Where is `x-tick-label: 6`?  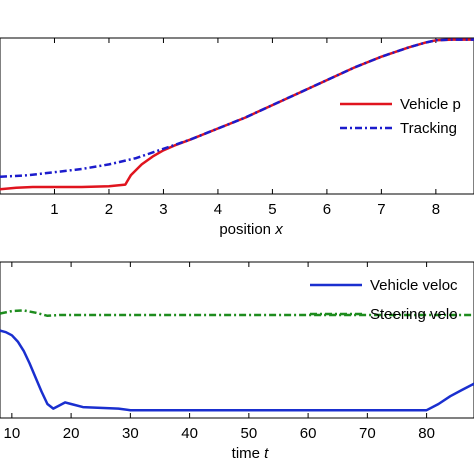
x-tick-label: 6 is located at coordinates (327, 209).